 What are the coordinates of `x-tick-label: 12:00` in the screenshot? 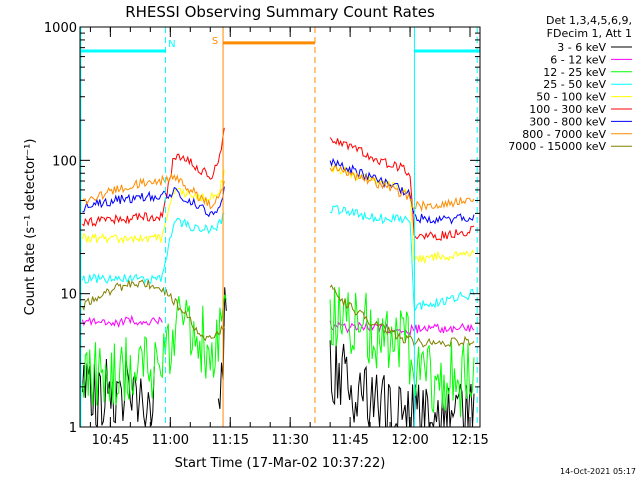 It's located at (409, 440).